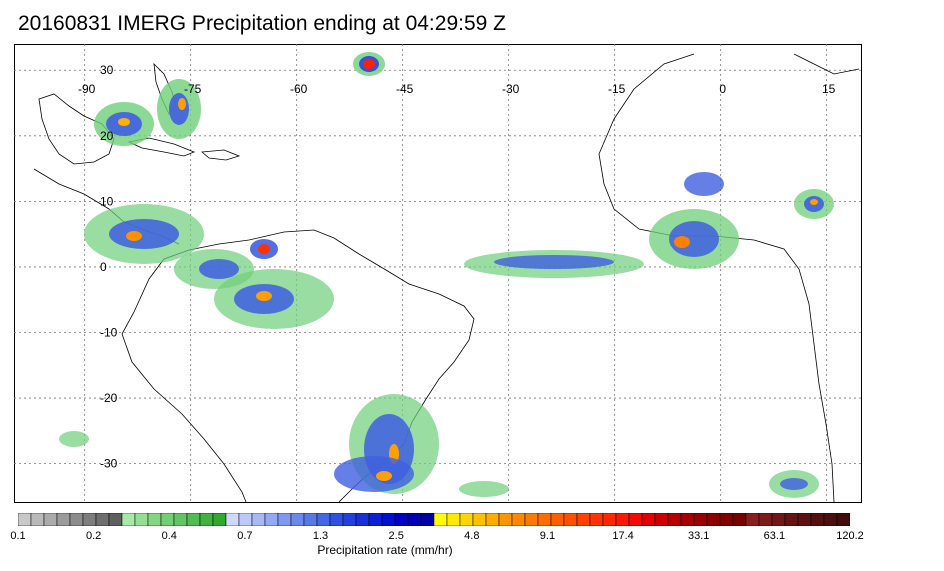  Describe the element at coordinates (103, 267) in the screenshot. I see `latitude-label: 0` at that location.